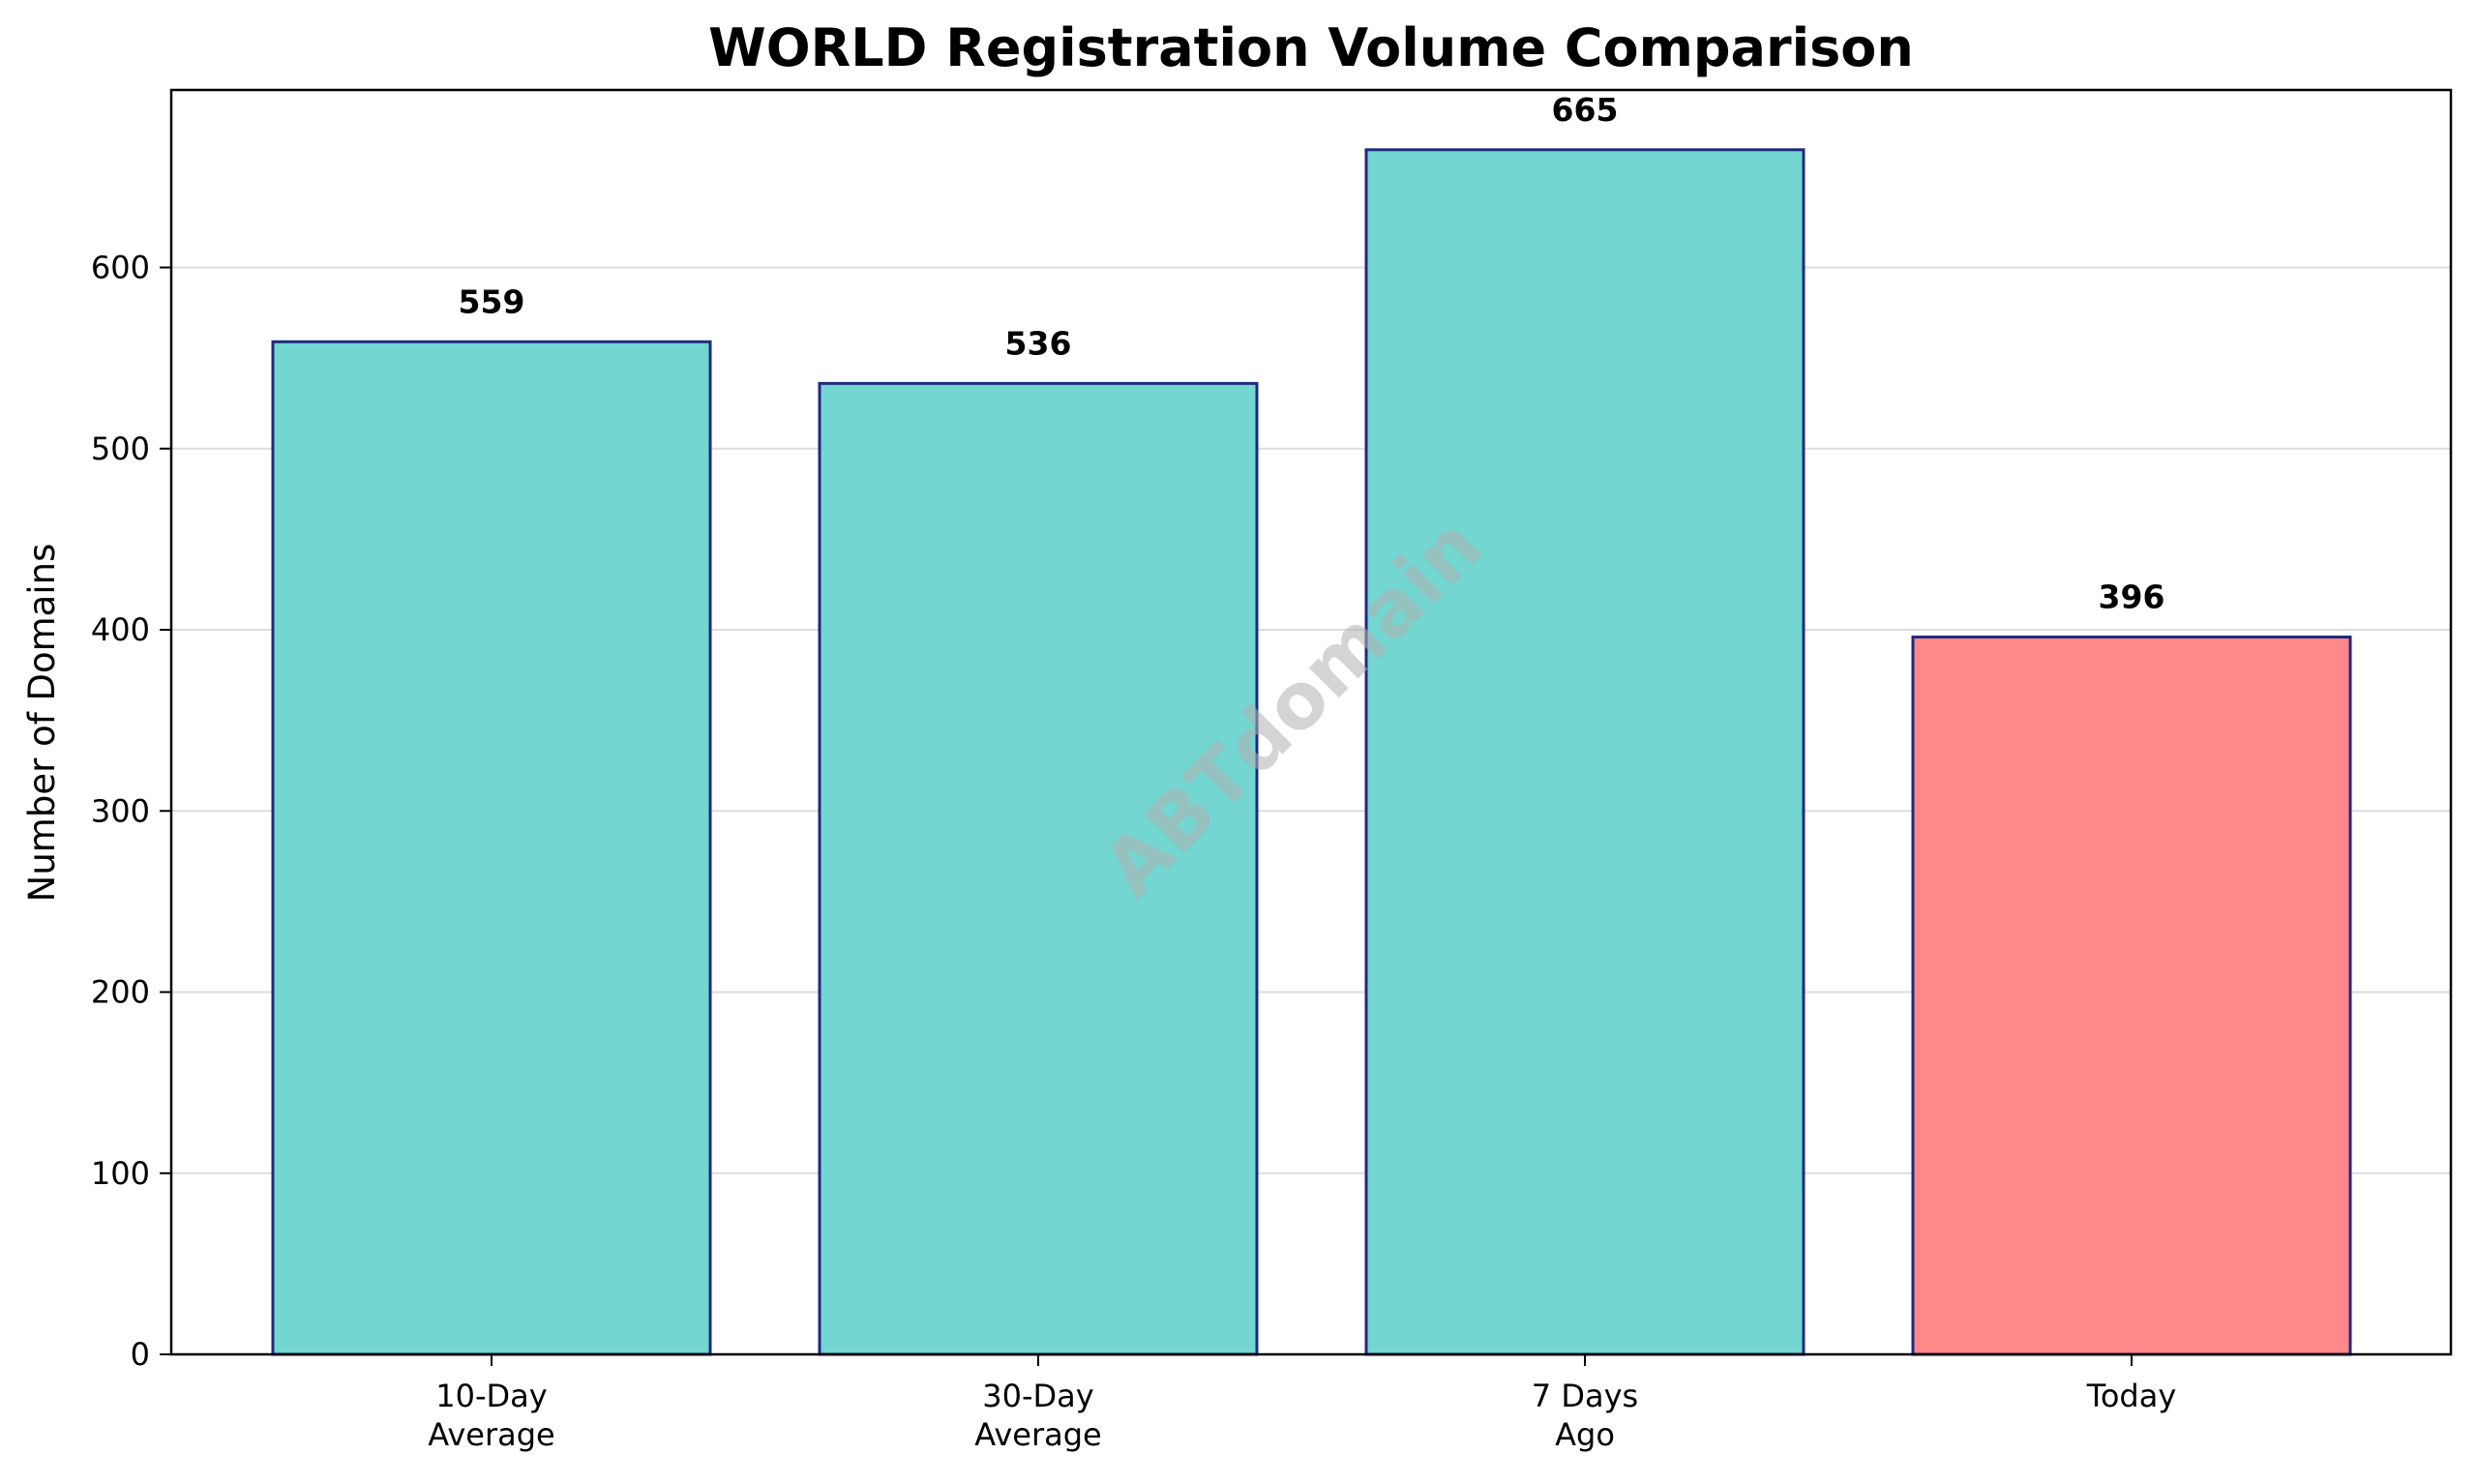  I want to click on y-tick-label: 400, so click(120, 629).